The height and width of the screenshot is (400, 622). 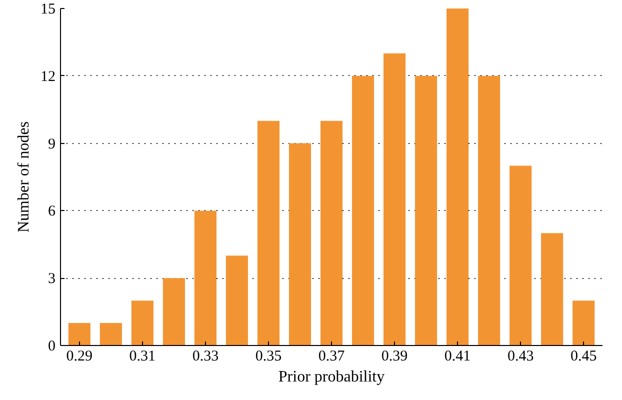 I want to click on y-tick-label: 3, so click(x=52, y=279).